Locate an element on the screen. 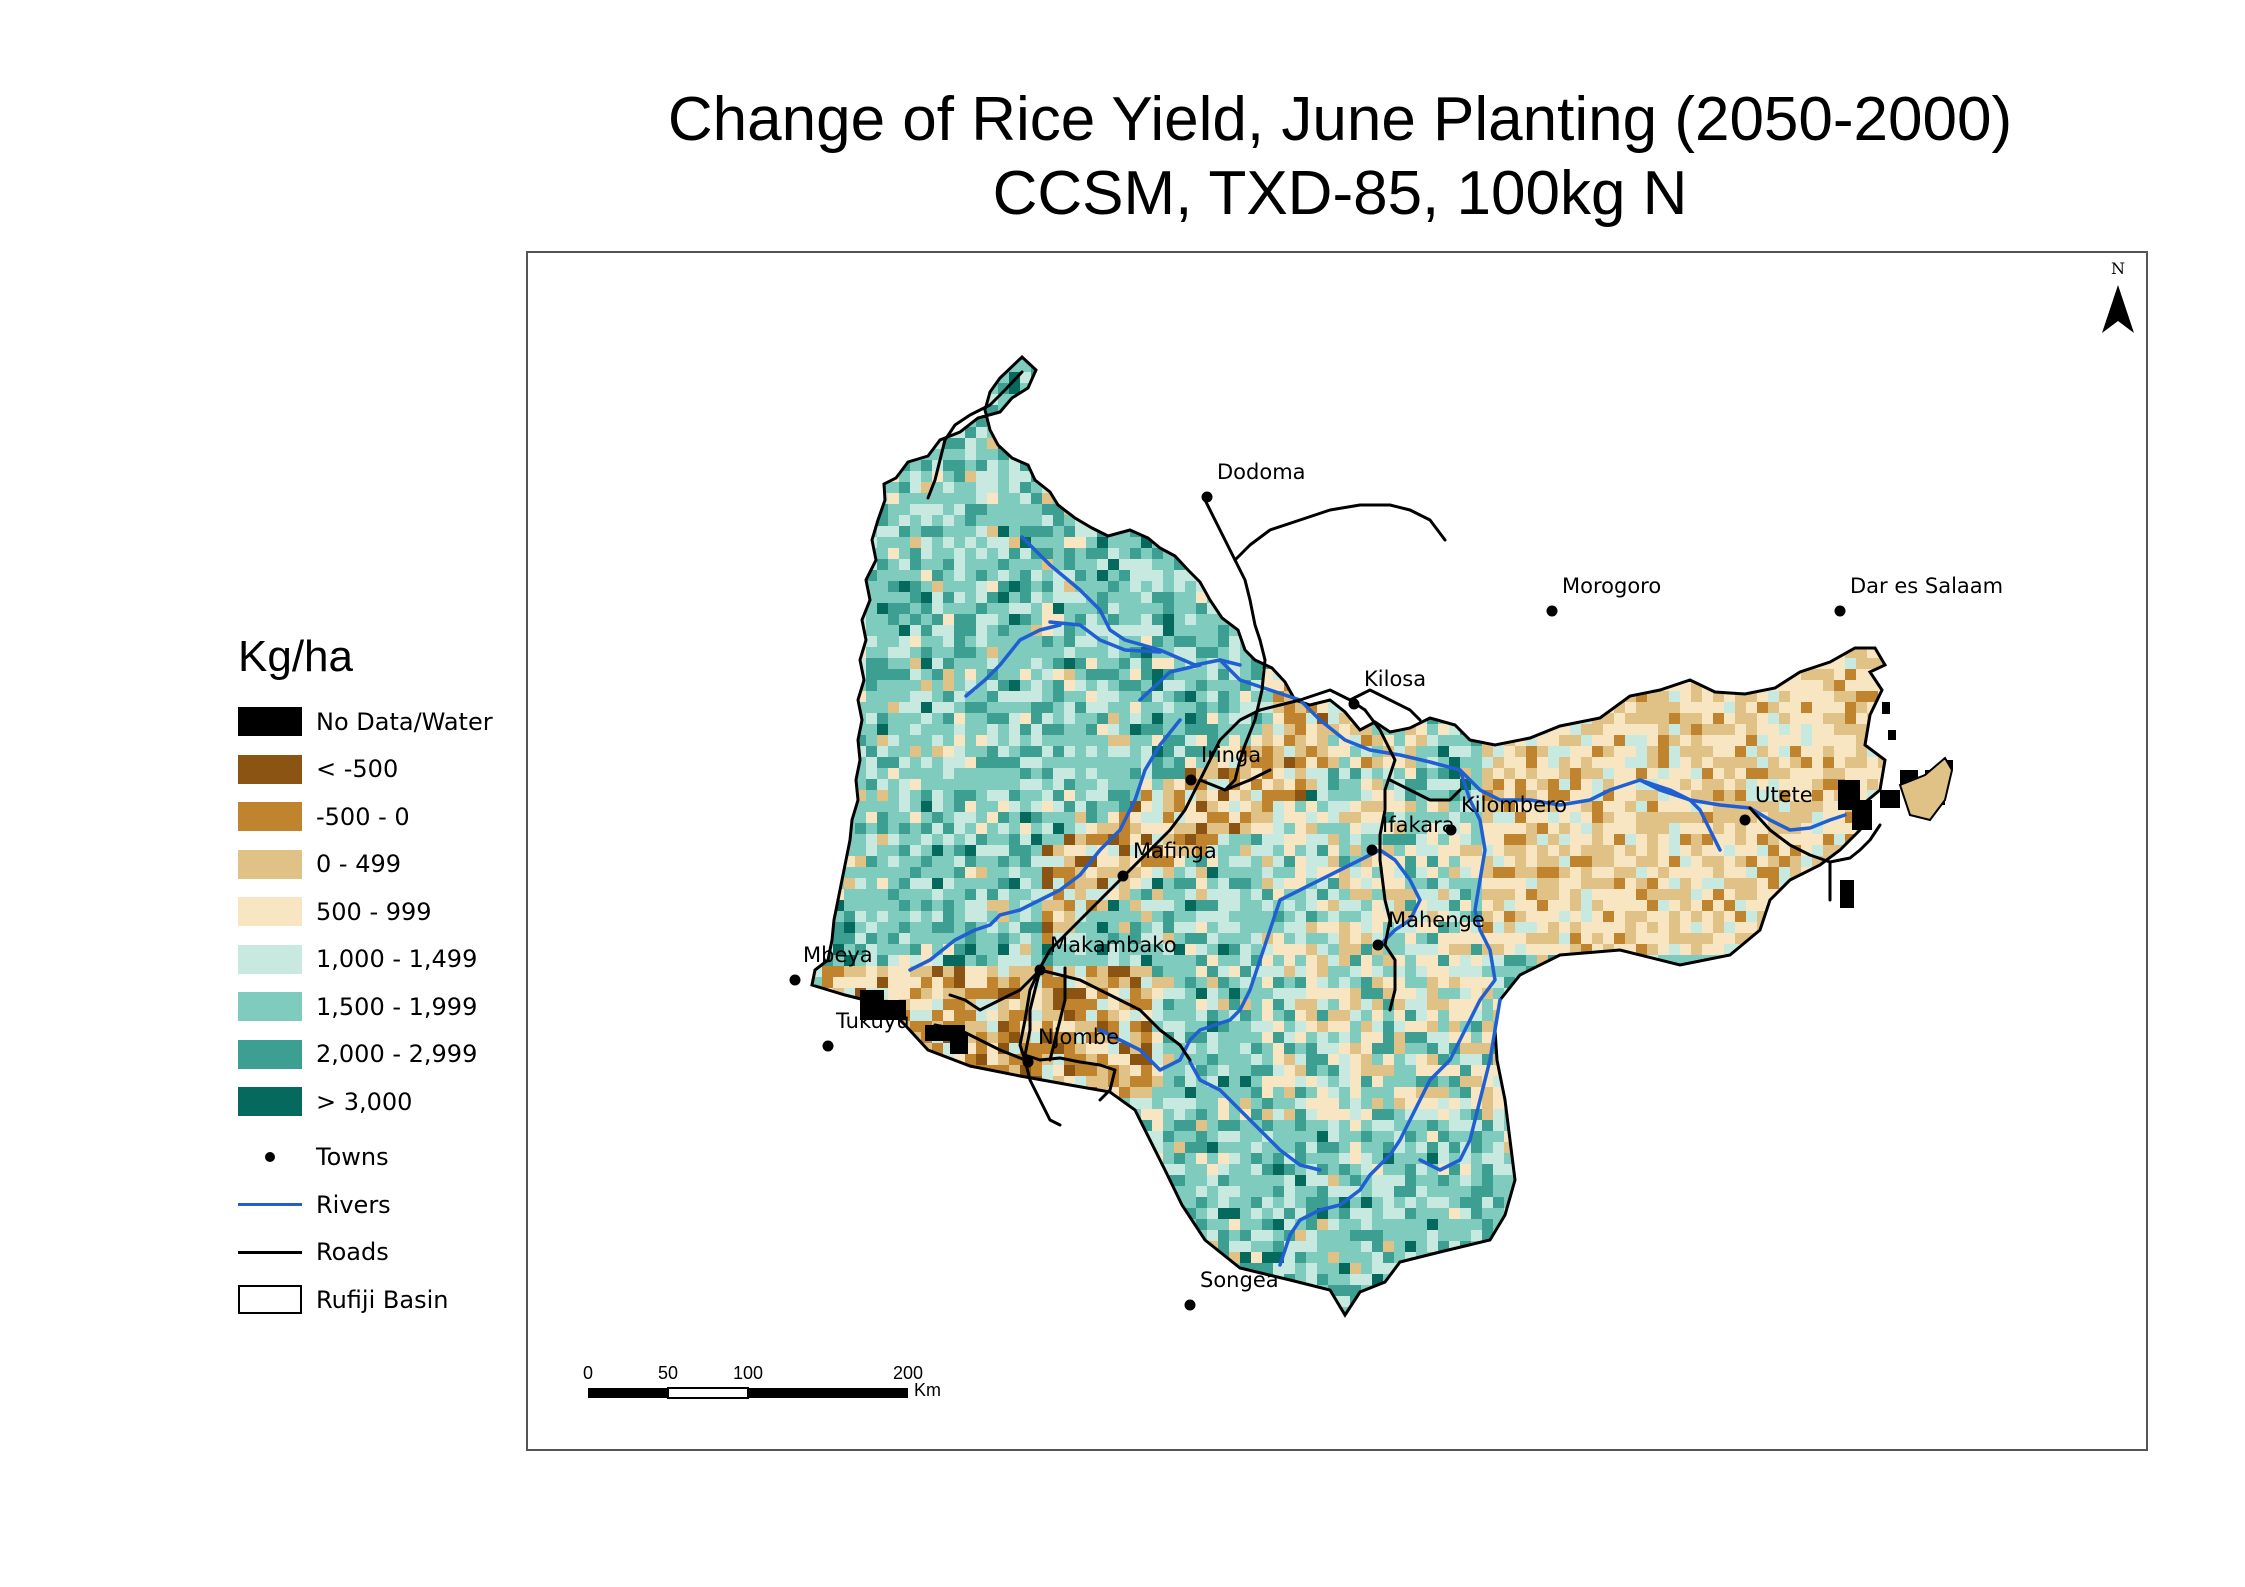 This screenshot has width=2245, height=1587. north-arrow: N is located at coordinates (2118, 296).